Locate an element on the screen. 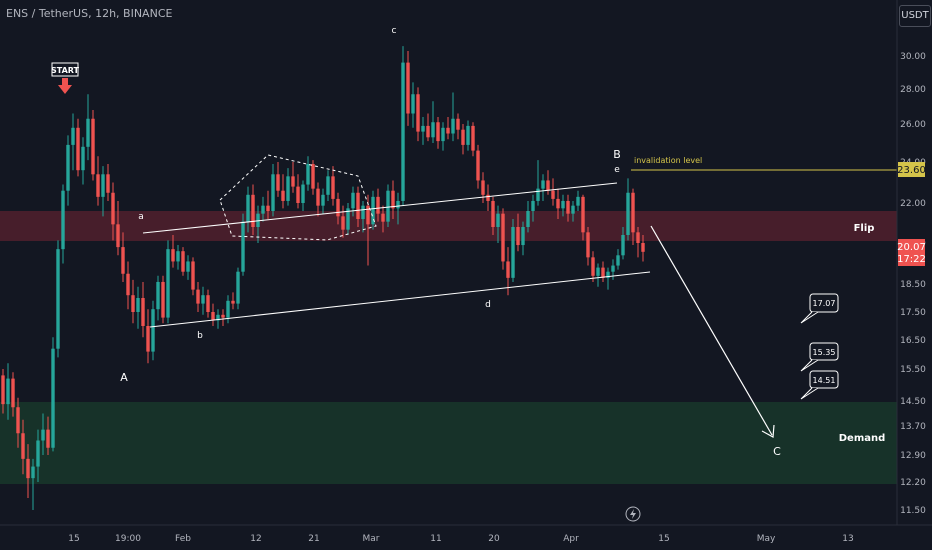 The height and width of the screenshot is (550, 932). start-arrowhead-icon is located at coordinates (65, 89).